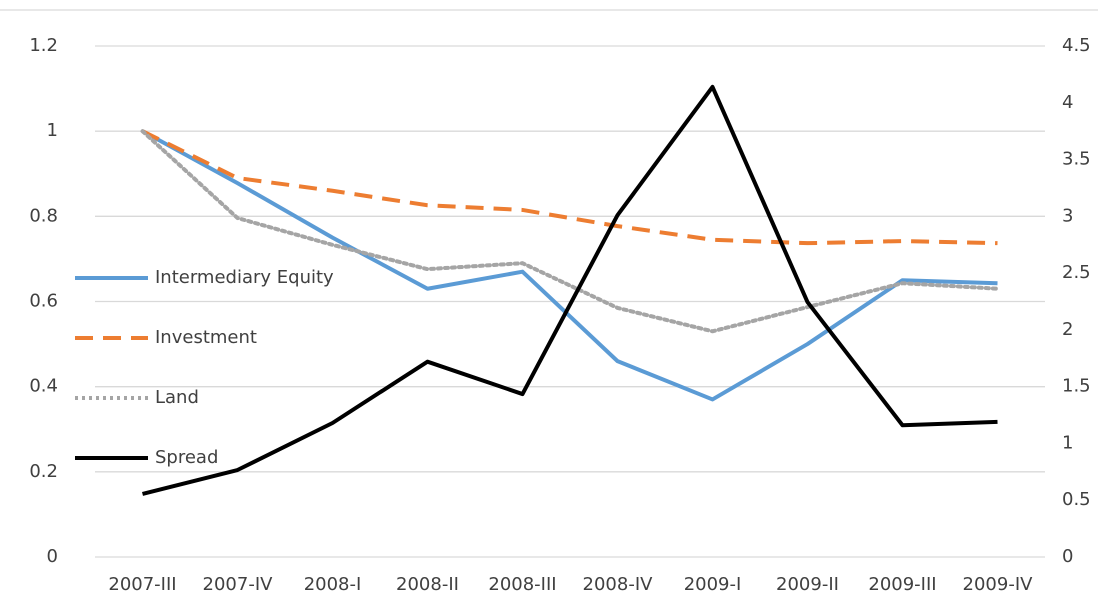 The width and height of the screenshot is (1098, 616). What do you see at coordinates (43, 45) in the screenshot?
I see `y-tick-label: 1.2` at bounding box center [43, 45].